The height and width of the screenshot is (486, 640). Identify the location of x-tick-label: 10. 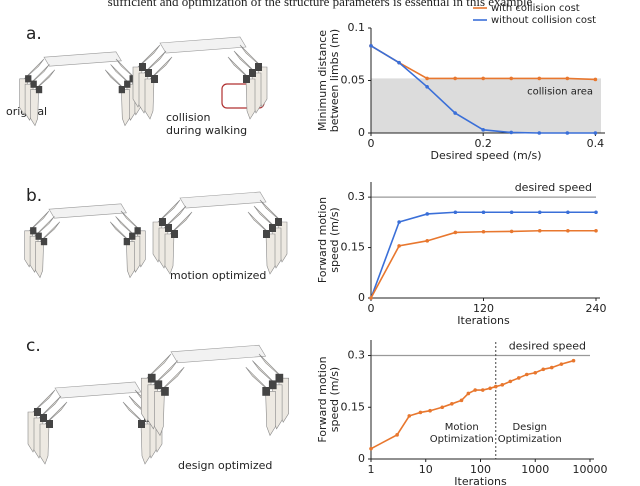
(426, 469).